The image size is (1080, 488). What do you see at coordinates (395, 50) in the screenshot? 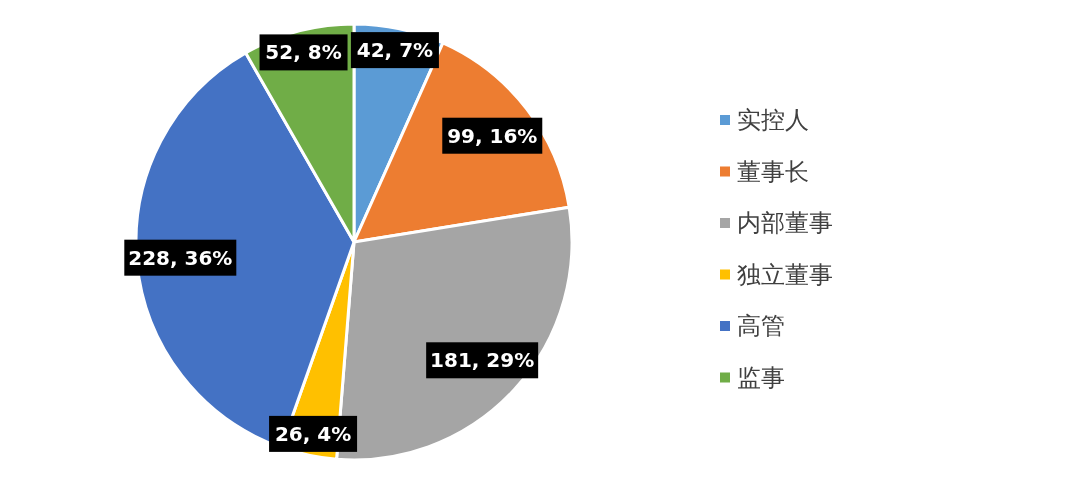
I see `data-label: 42, 7%` at bounding box center [395, 50].